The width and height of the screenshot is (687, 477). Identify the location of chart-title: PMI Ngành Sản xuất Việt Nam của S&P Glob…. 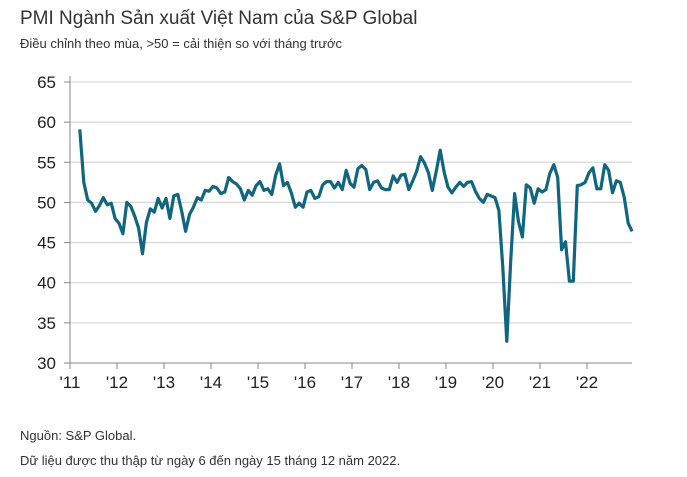
(219, 18).